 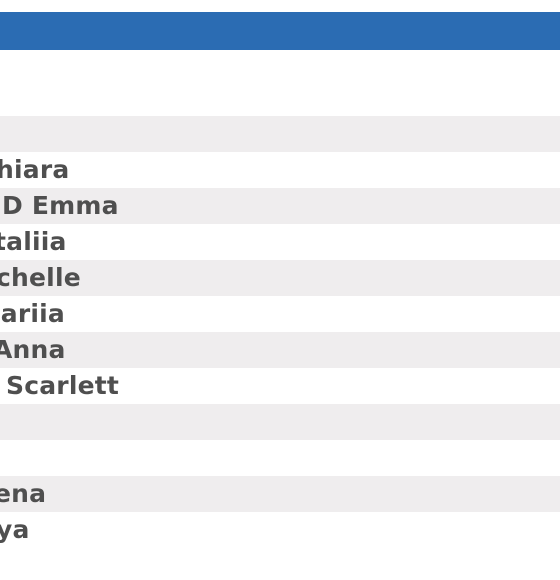 What do you see at coordinates (280, 206) in the screenshot?
I see `table-row: D Emma` at bounding box center [280, 206].